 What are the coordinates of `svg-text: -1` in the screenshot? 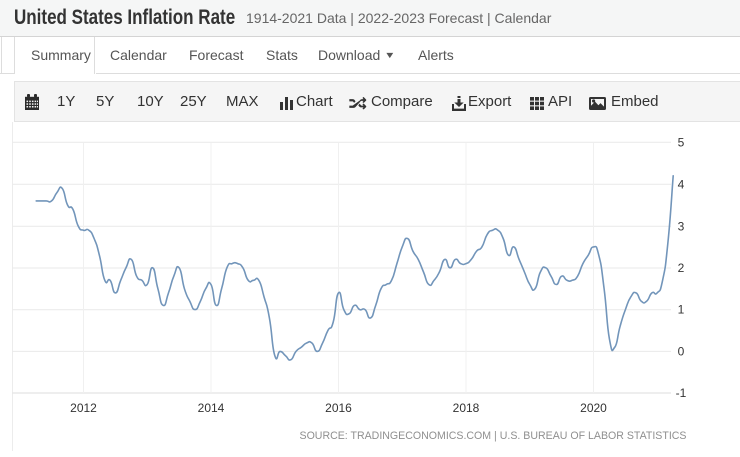 It's located at (681, 393).